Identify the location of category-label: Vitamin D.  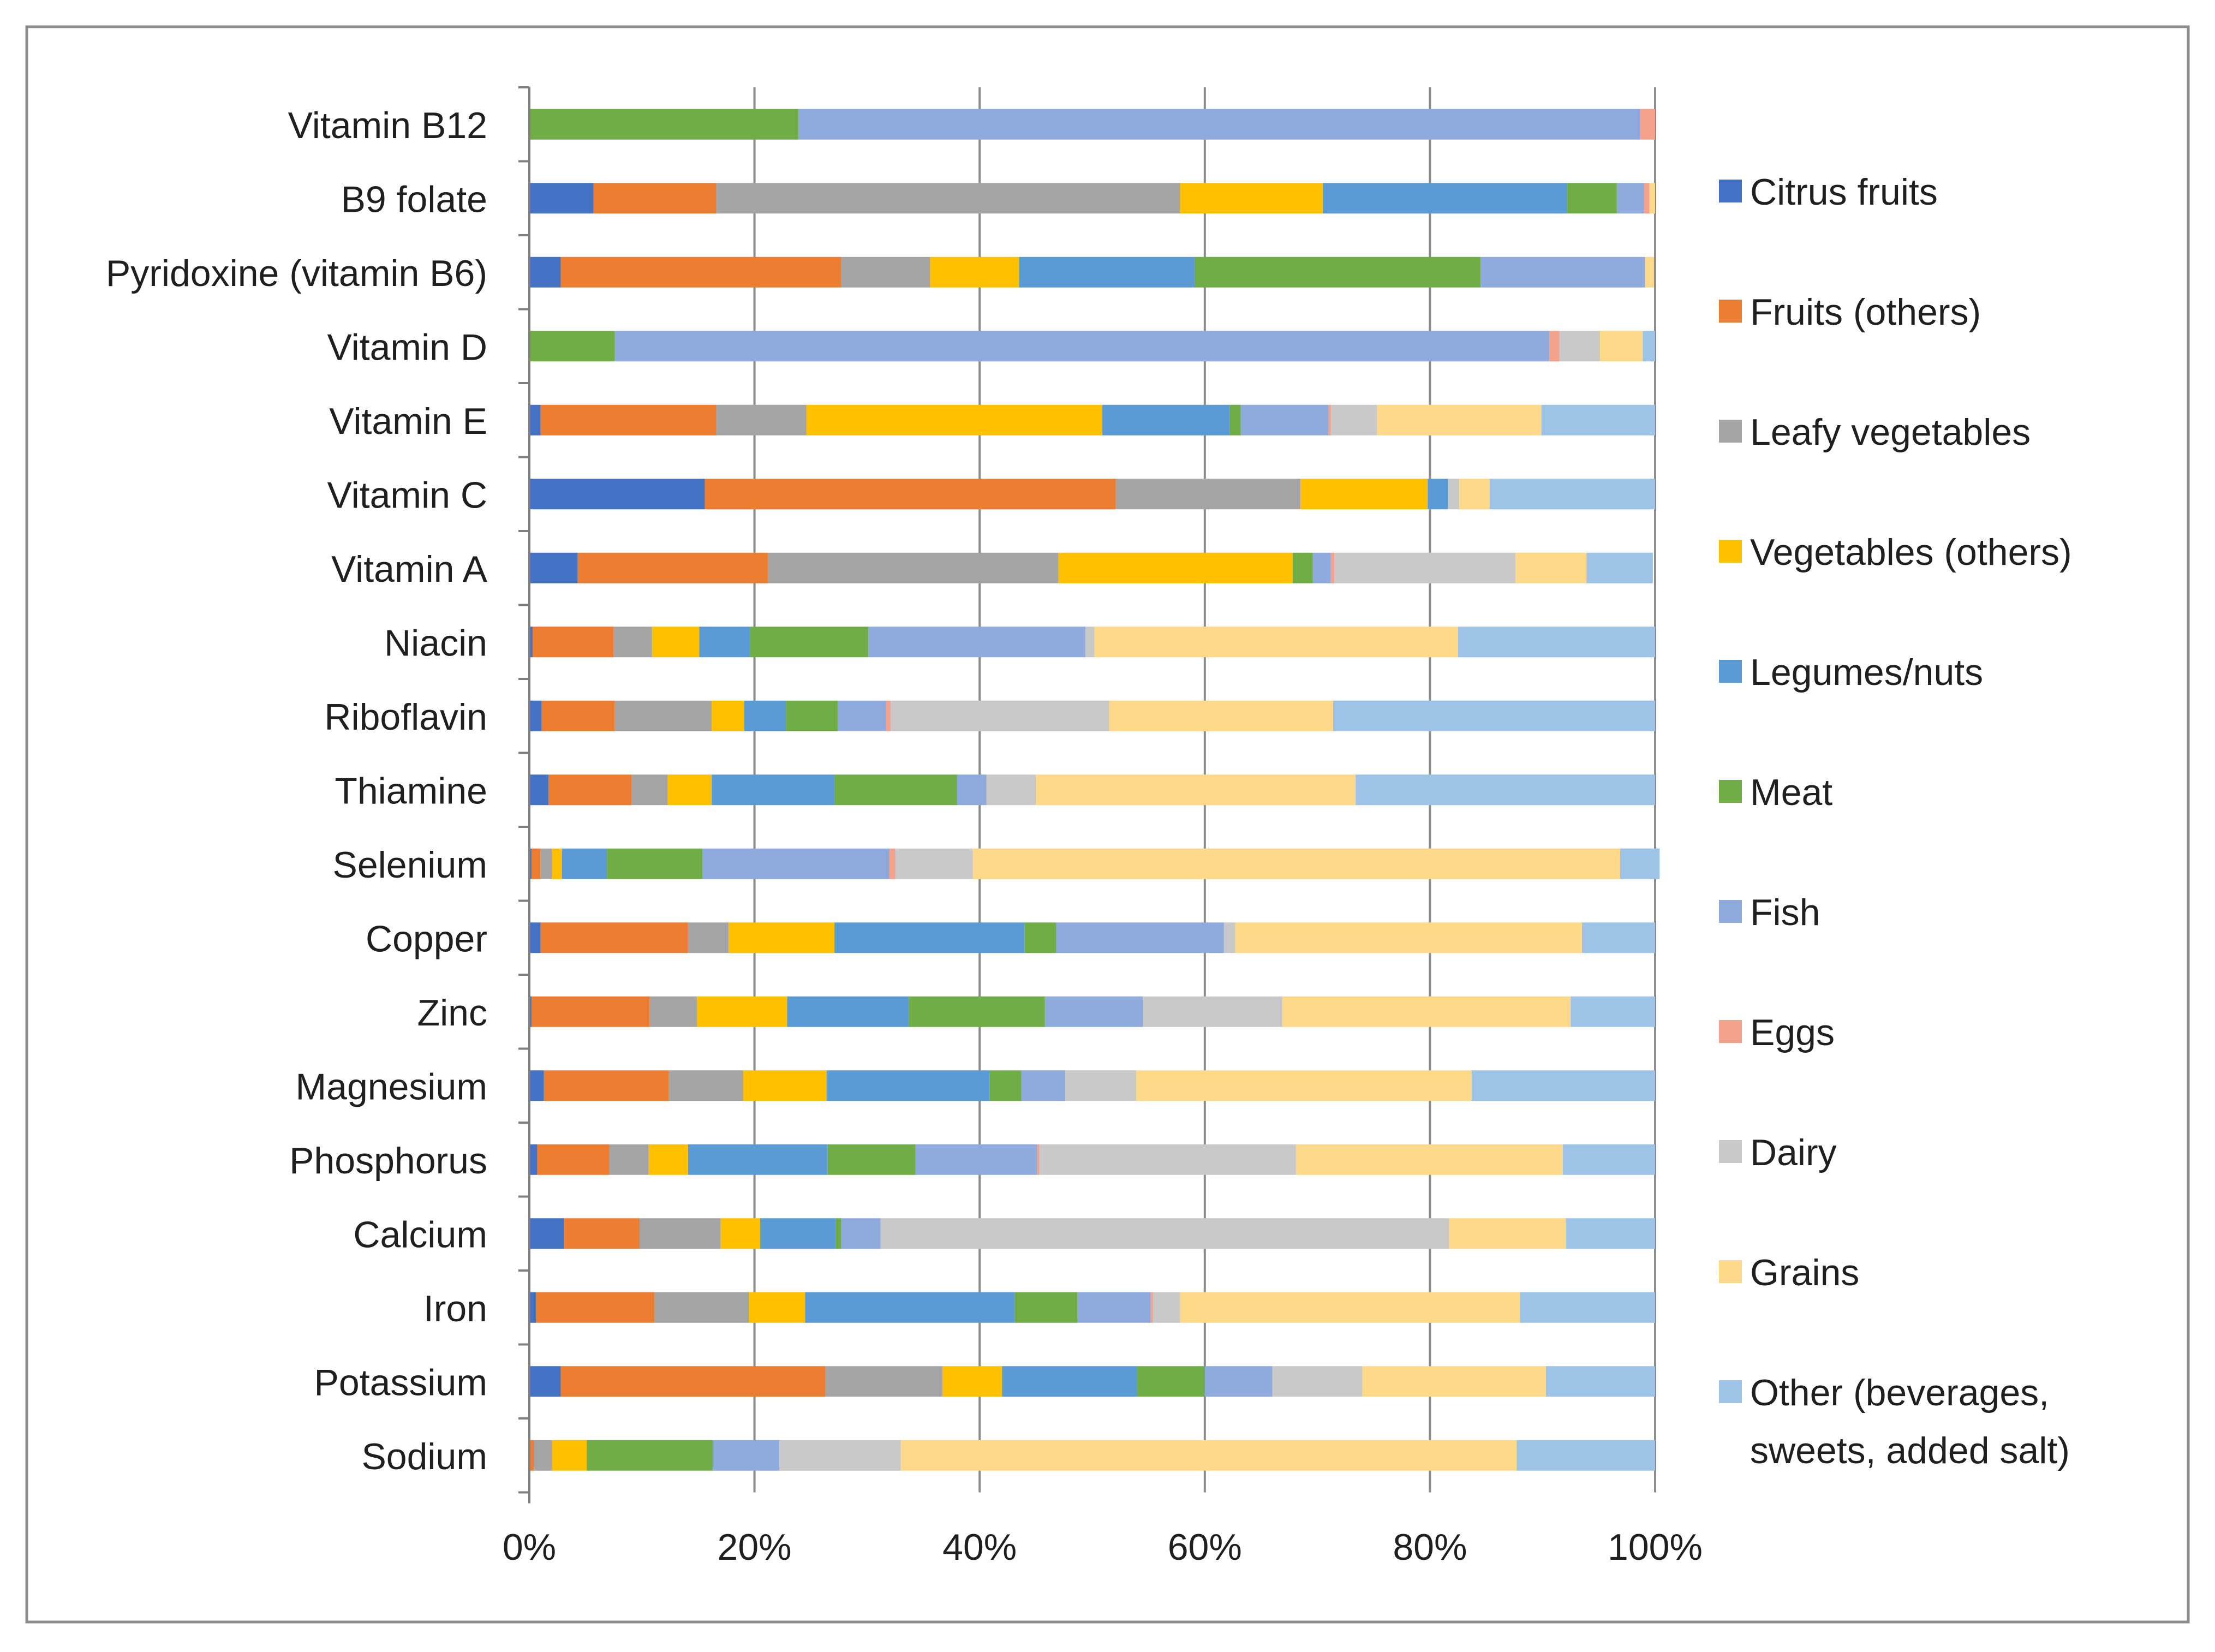
(407, 347).